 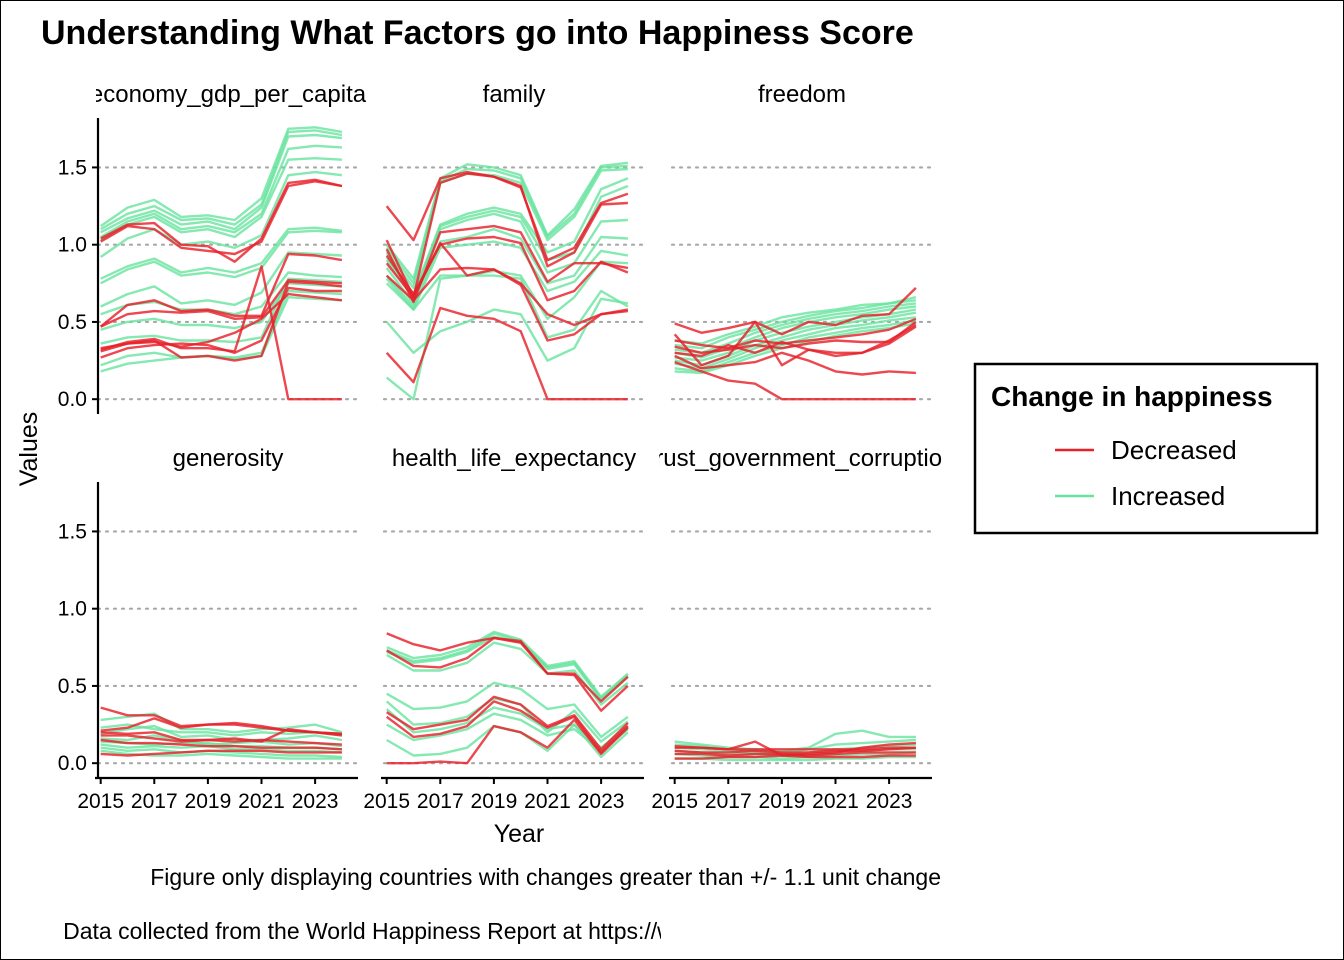 I want to click on legend-box, so click(x=1146, y=448).